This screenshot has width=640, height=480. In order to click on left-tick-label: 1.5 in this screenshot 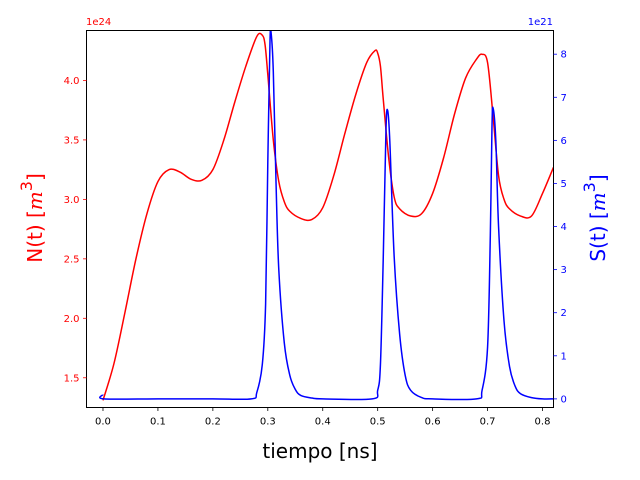, I will do `click(72, 378)`.